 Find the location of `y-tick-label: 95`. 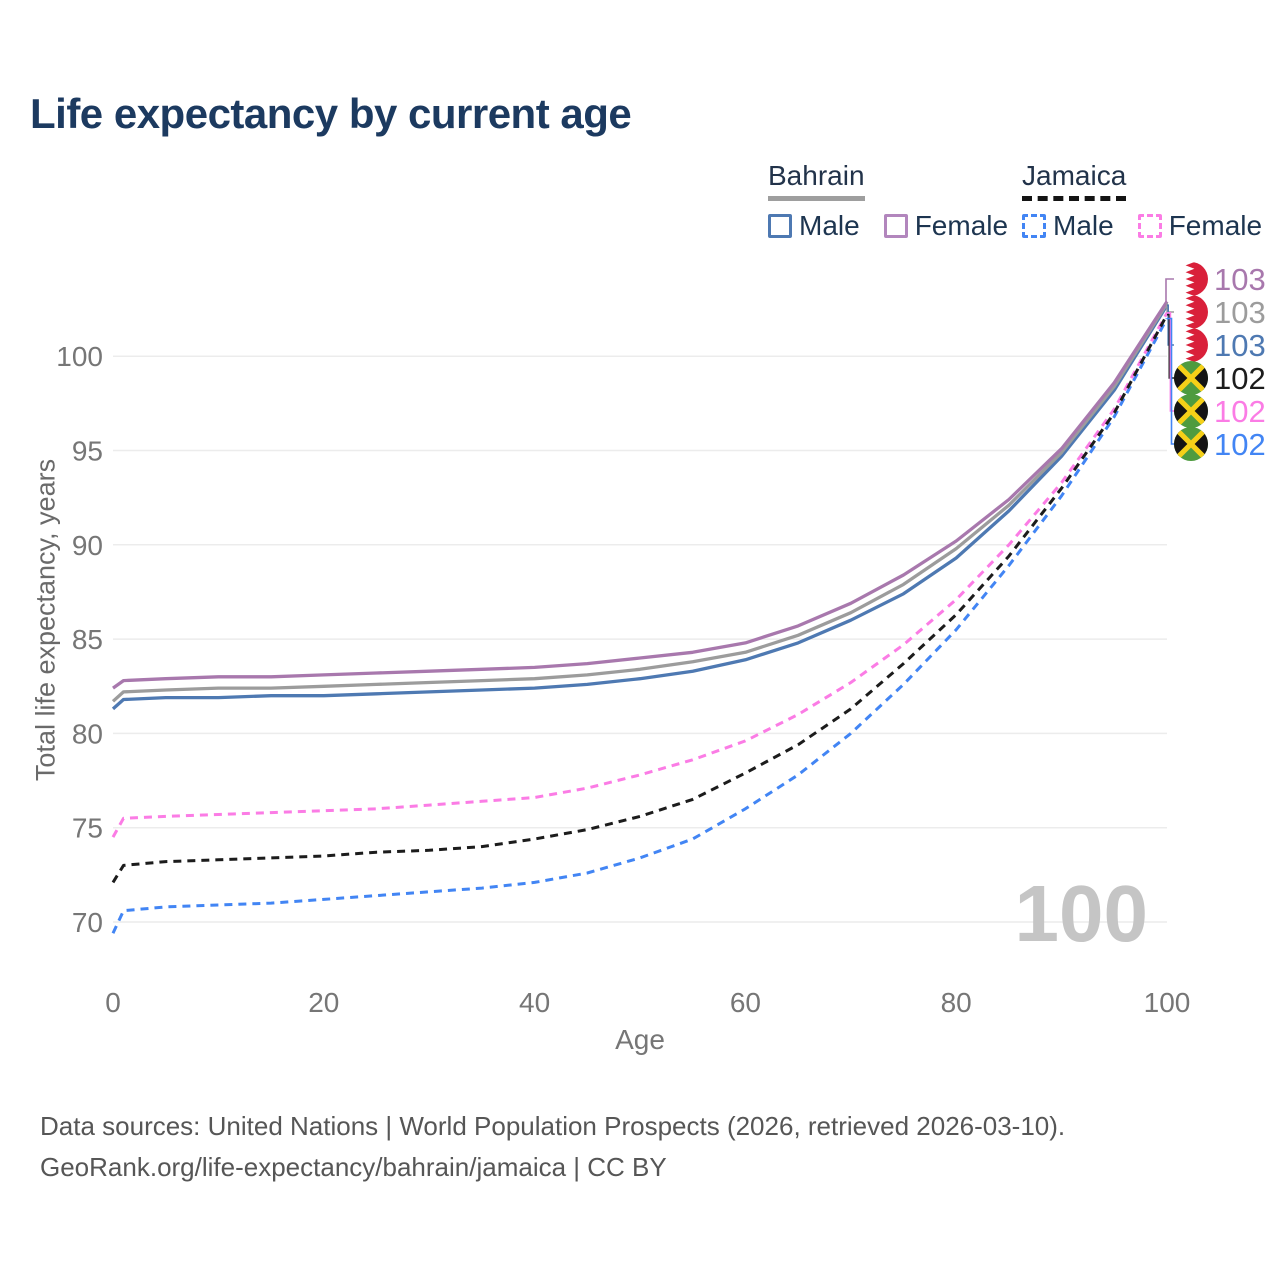

y-tick-label: 95 is located at coordinates (87, 451).